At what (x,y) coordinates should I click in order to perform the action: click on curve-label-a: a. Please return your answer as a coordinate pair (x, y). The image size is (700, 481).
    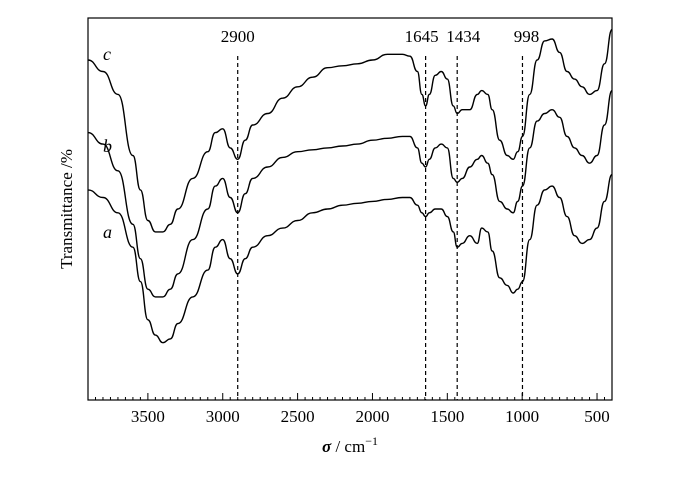
    Looking at the image, I should click on (107, 232).